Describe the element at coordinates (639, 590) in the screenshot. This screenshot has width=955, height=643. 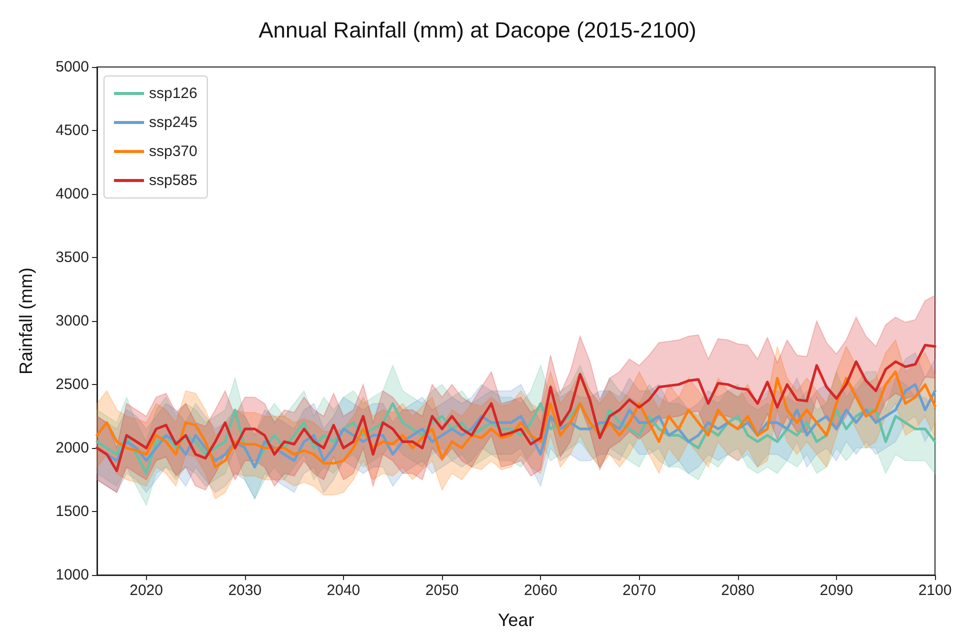
I see `x-tick-label: 2070` at that location.